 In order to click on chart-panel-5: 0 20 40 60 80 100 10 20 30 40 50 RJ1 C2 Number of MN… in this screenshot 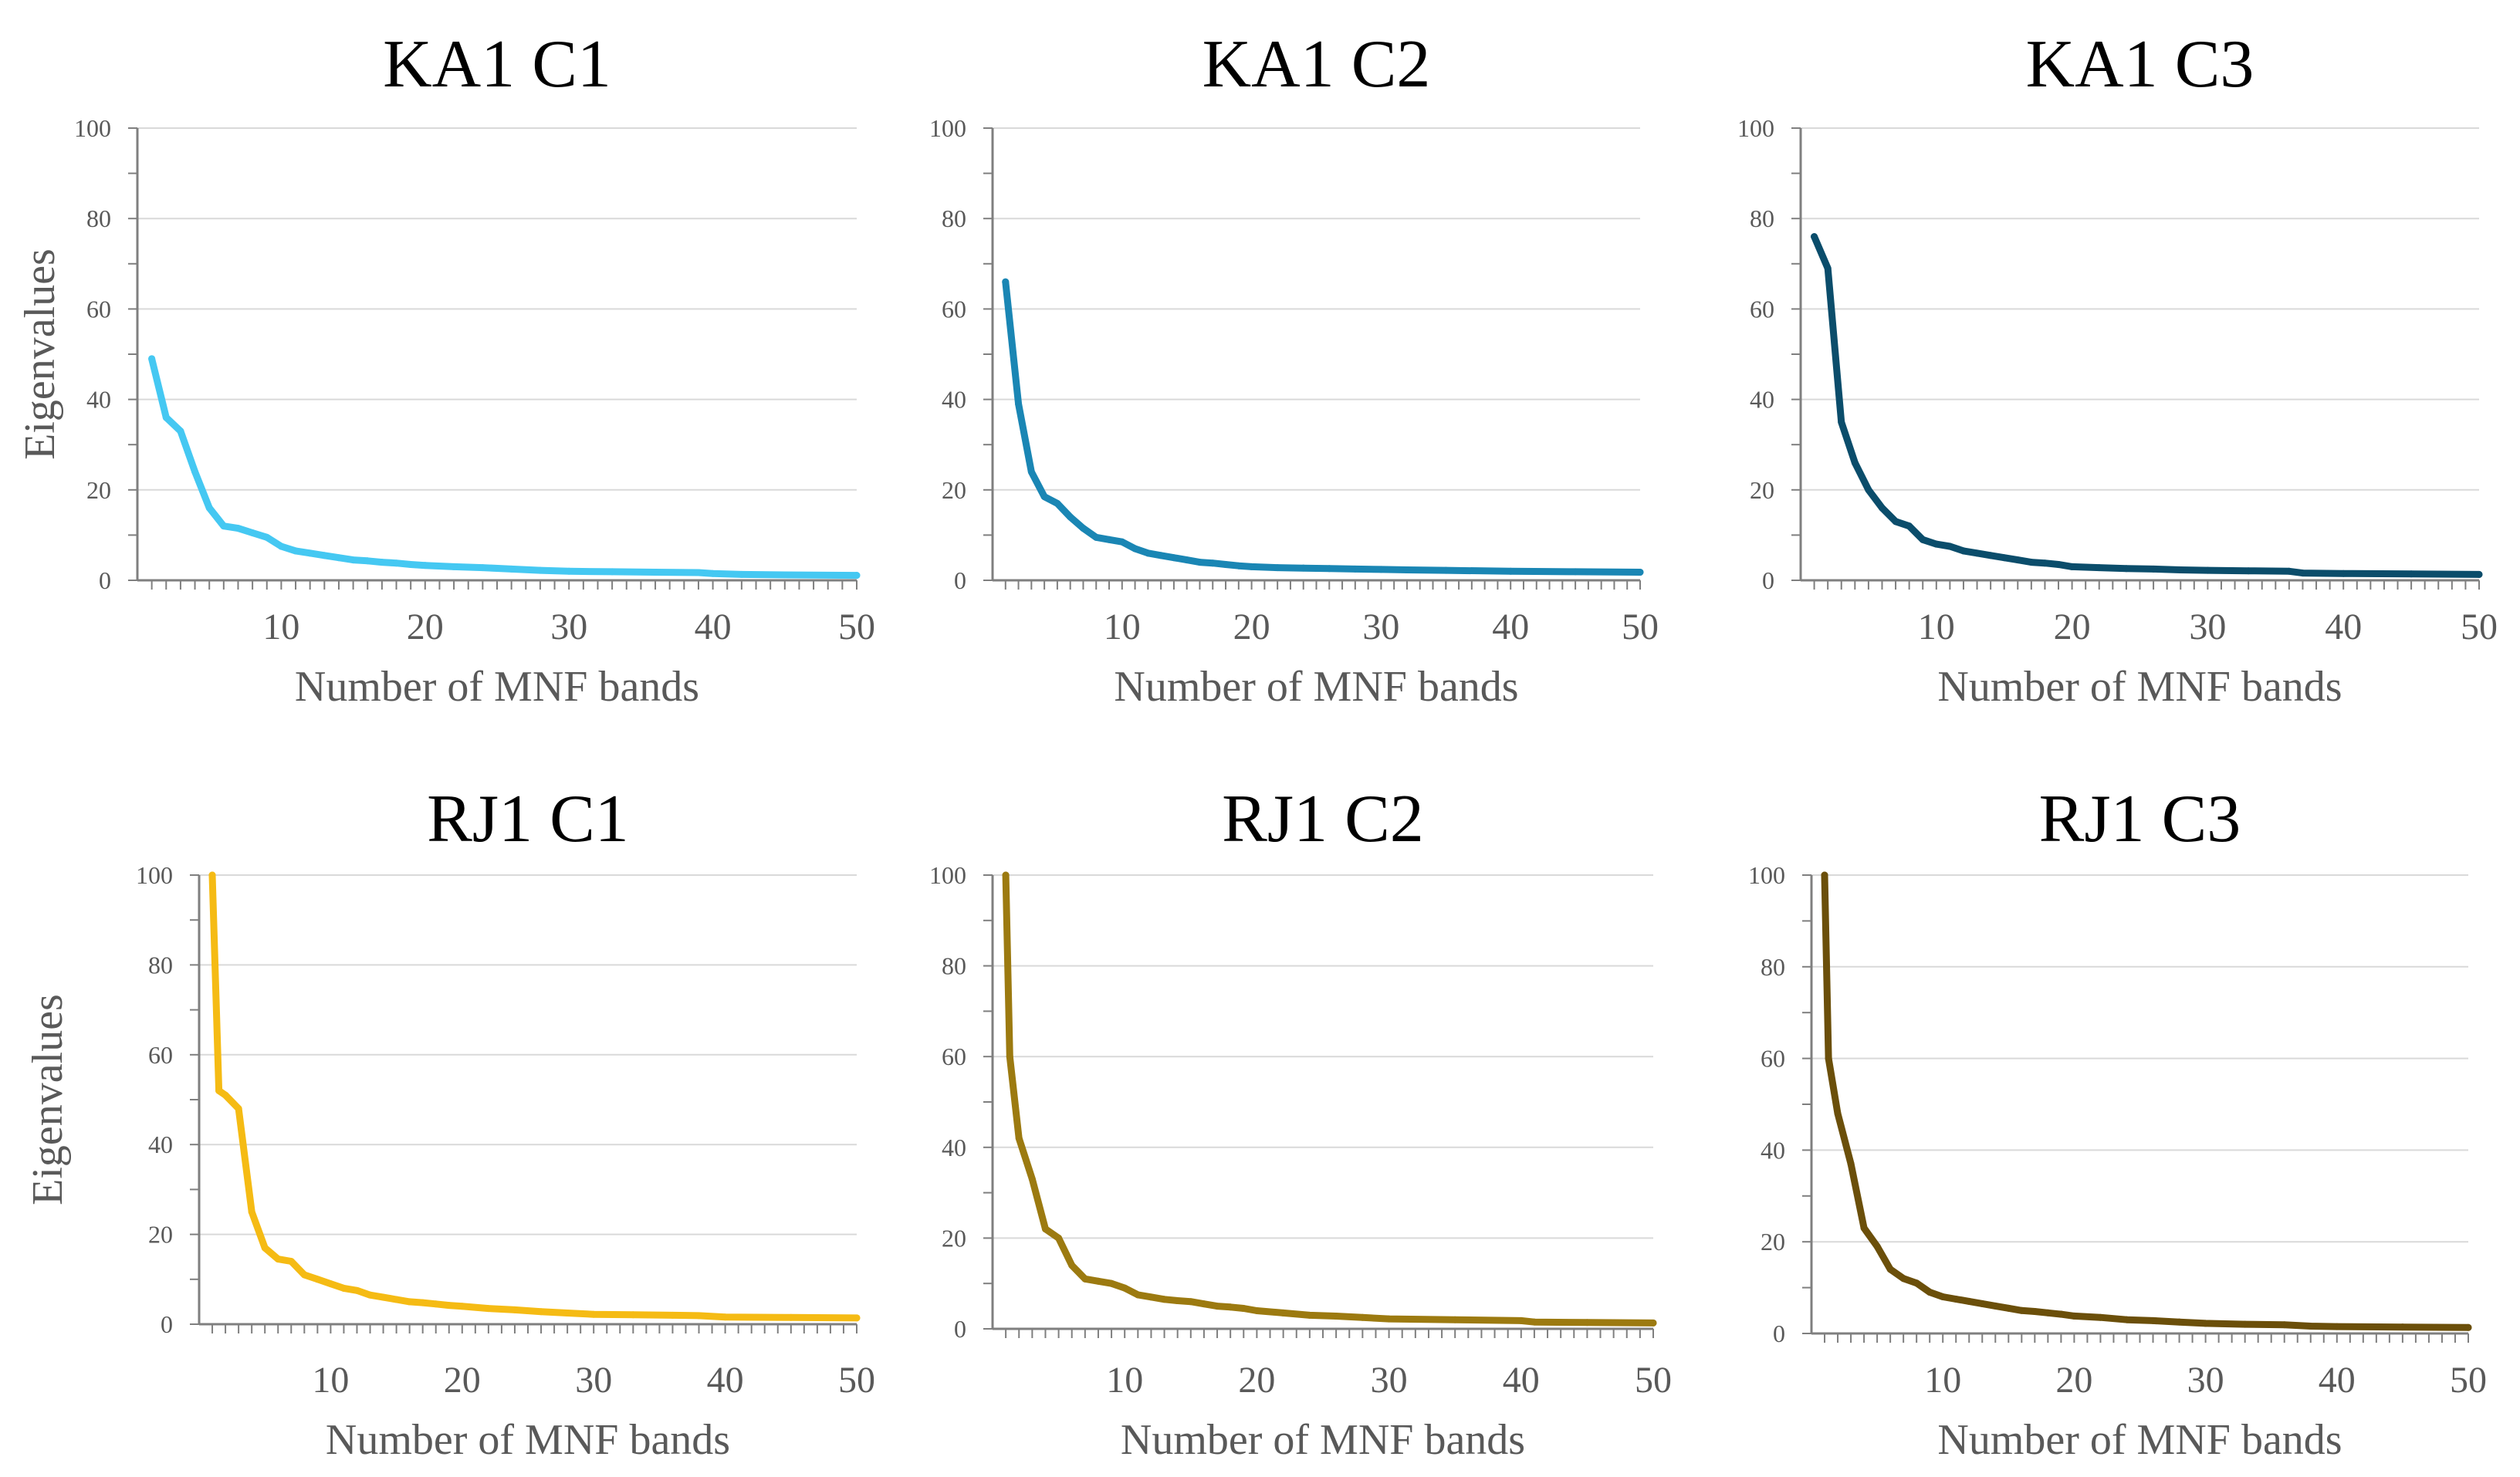, I will do `click(1300, 1123)`.